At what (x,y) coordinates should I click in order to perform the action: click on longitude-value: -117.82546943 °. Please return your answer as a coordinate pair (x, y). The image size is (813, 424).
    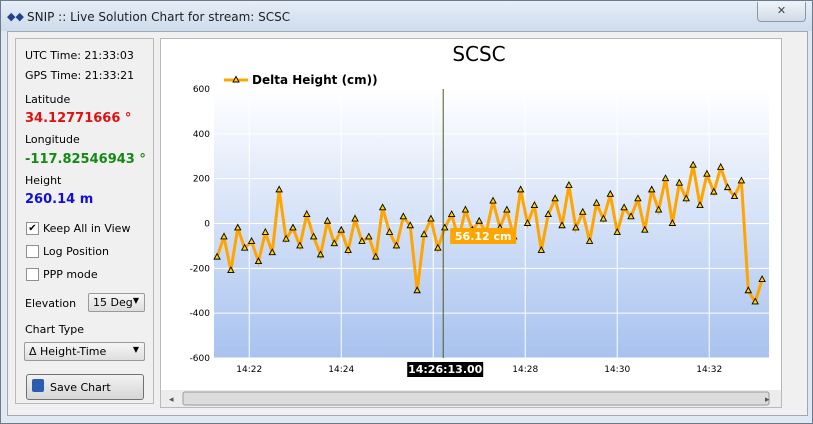
    Looking at the image, I should click on (85, 159).